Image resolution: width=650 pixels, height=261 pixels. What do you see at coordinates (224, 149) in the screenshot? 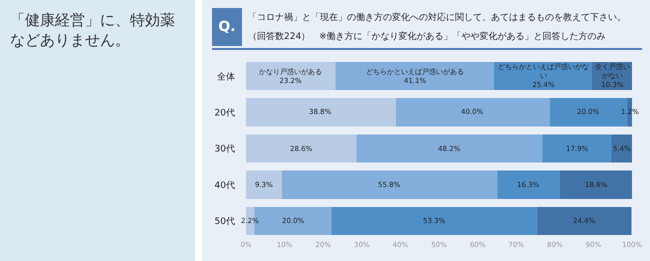
I see `y-tick-label: 30代` at bounding box center [224, 149].